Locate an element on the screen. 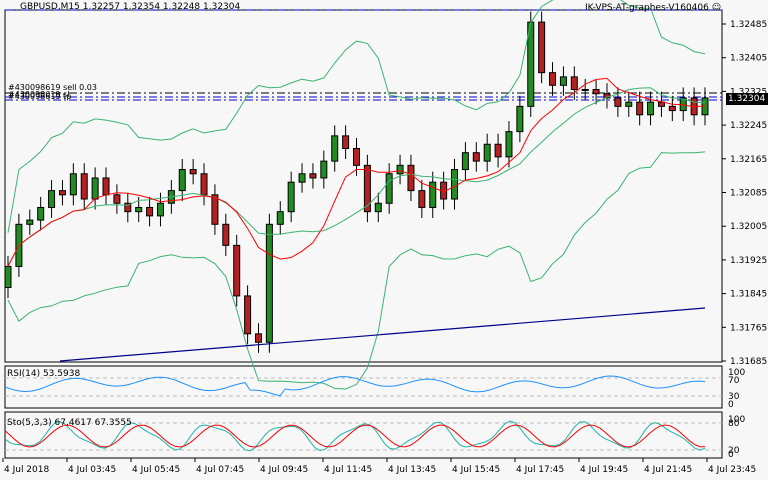 The height and width of the screenshot is (480, 768). time-tick-label: 4 Jul 23:45 is located at coordinates (732, 470).